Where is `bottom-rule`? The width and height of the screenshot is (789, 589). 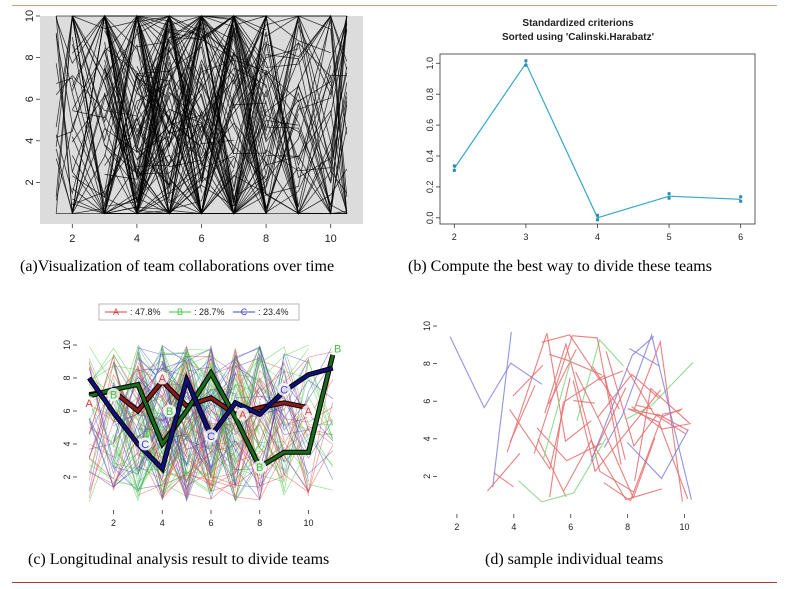 bottom-rule is located at coordinates (394, 582).